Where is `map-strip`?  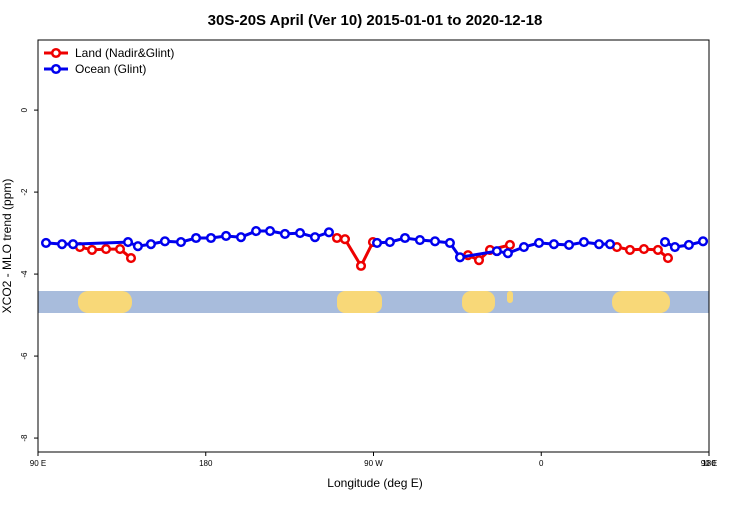 map-strip is located at coordinates (373, 302).